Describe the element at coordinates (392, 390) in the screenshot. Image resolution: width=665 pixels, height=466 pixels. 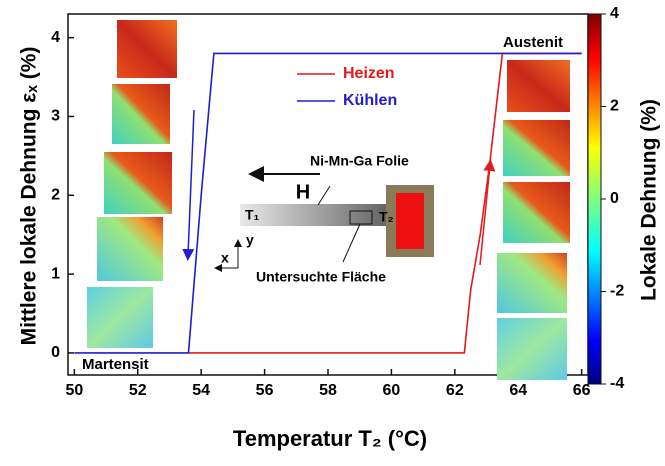
I see `x-tick-label: 60` at that location.